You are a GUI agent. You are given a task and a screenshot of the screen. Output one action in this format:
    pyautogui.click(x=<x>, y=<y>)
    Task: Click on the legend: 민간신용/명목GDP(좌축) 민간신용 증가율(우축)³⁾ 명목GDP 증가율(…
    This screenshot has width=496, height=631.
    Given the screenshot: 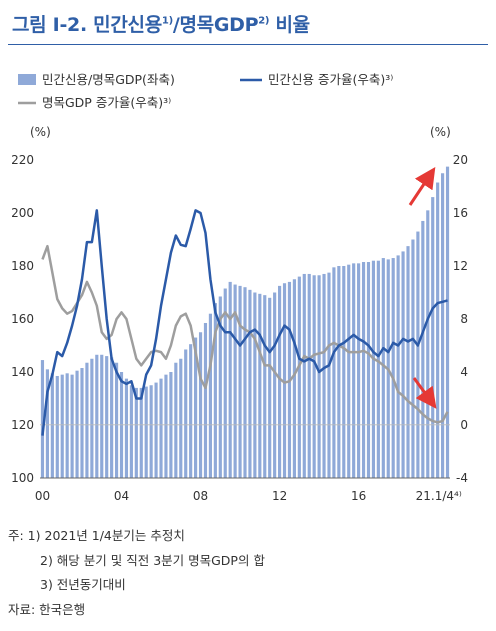 What is the action you would take?
    pyautogui.click(x=205, y=91)
    